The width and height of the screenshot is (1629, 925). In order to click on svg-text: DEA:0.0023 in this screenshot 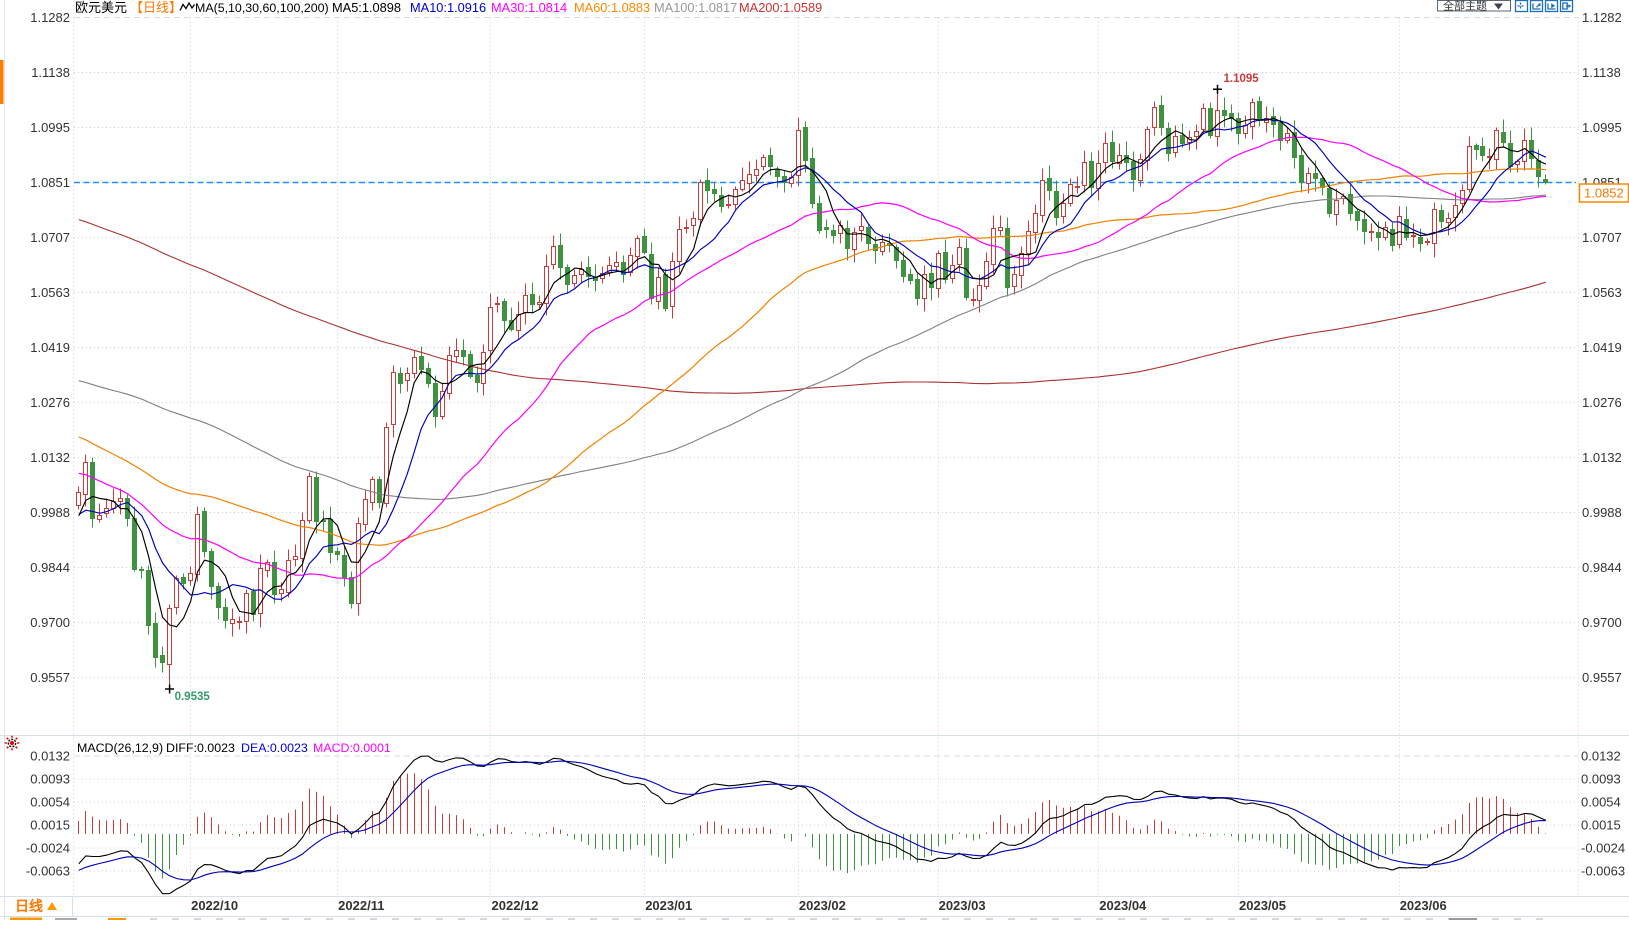, I will do `click(274, 748)`.